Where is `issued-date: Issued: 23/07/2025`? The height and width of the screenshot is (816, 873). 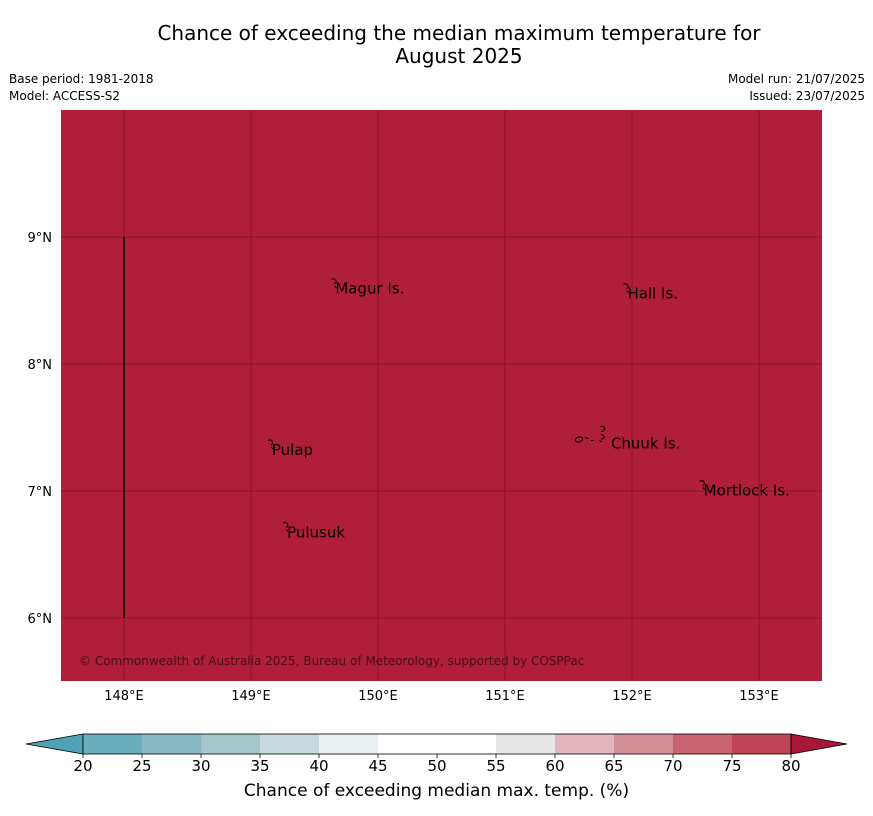
issued-date: Issued: 23/07/2025 is located at coordinates (807, 96).